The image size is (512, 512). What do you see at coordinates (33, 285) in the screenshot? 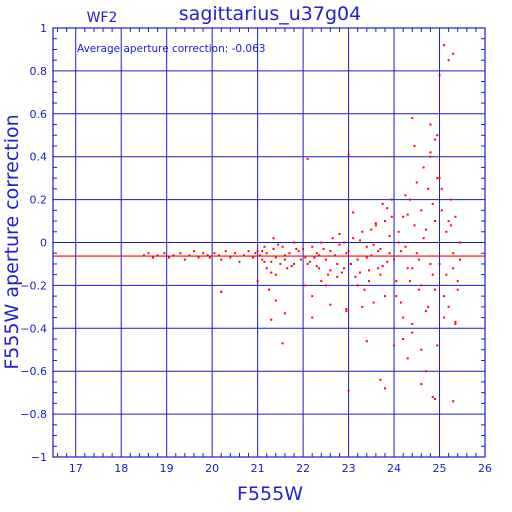
I see `y-tick-label: −0.2` at bounding box center [33, 285].